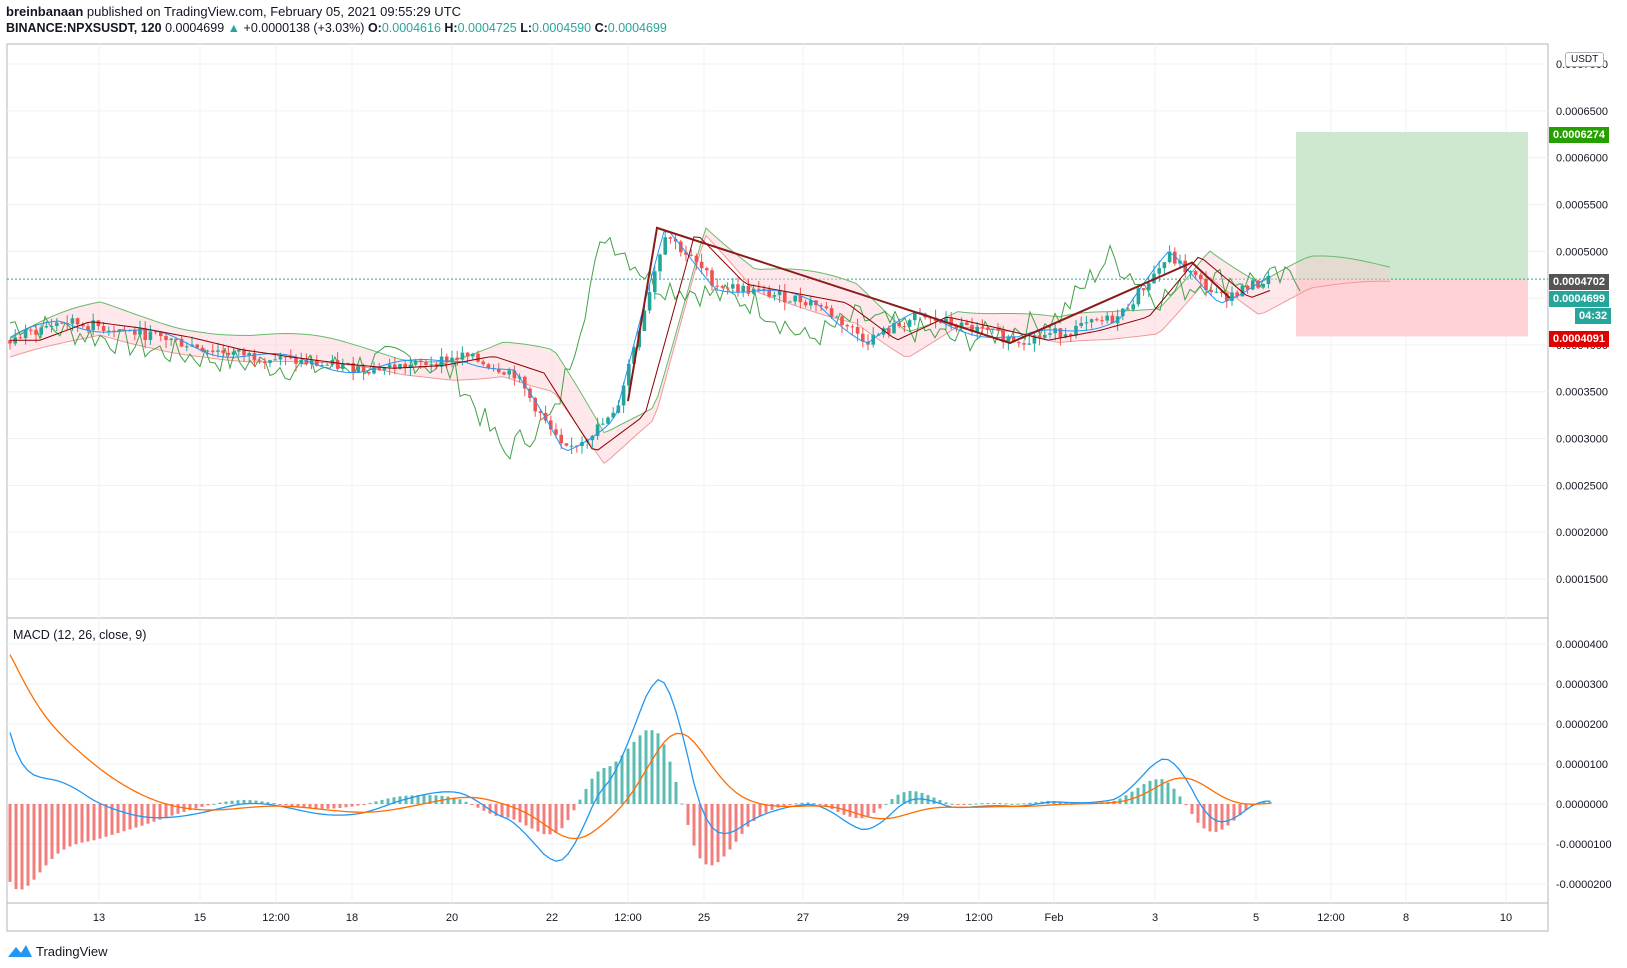 This screenshot has height=968, width=1627. Describe the element at coordinates (1582, 112) in the screenshot. I see `price-tick-label: 0.0006500` at that location.